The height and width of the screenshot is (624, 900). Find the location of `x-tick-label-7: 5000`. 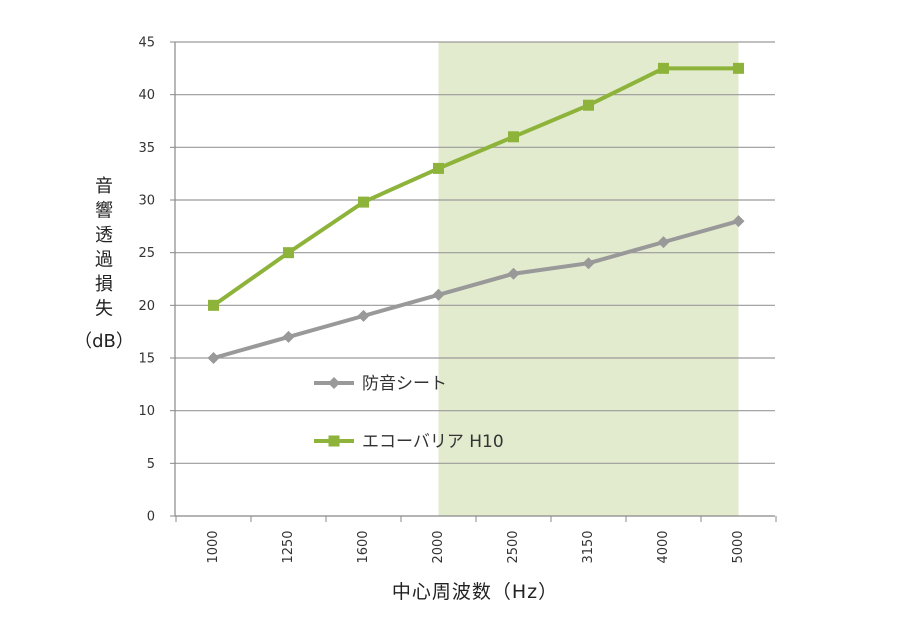

x-tick-label-7: 5000 is located at coordinates (738, 546).